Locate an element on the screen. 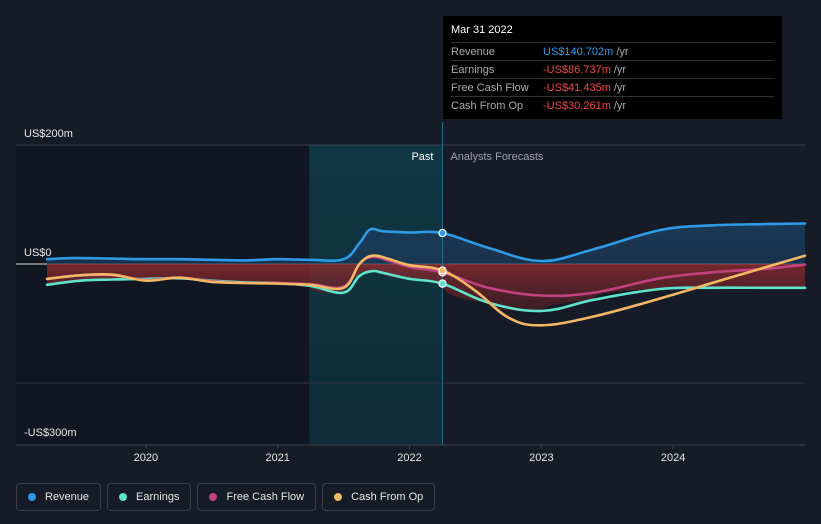 This screenshot has width=821, height=524. legend-label: Earnings is located at coordinates (158, 497).